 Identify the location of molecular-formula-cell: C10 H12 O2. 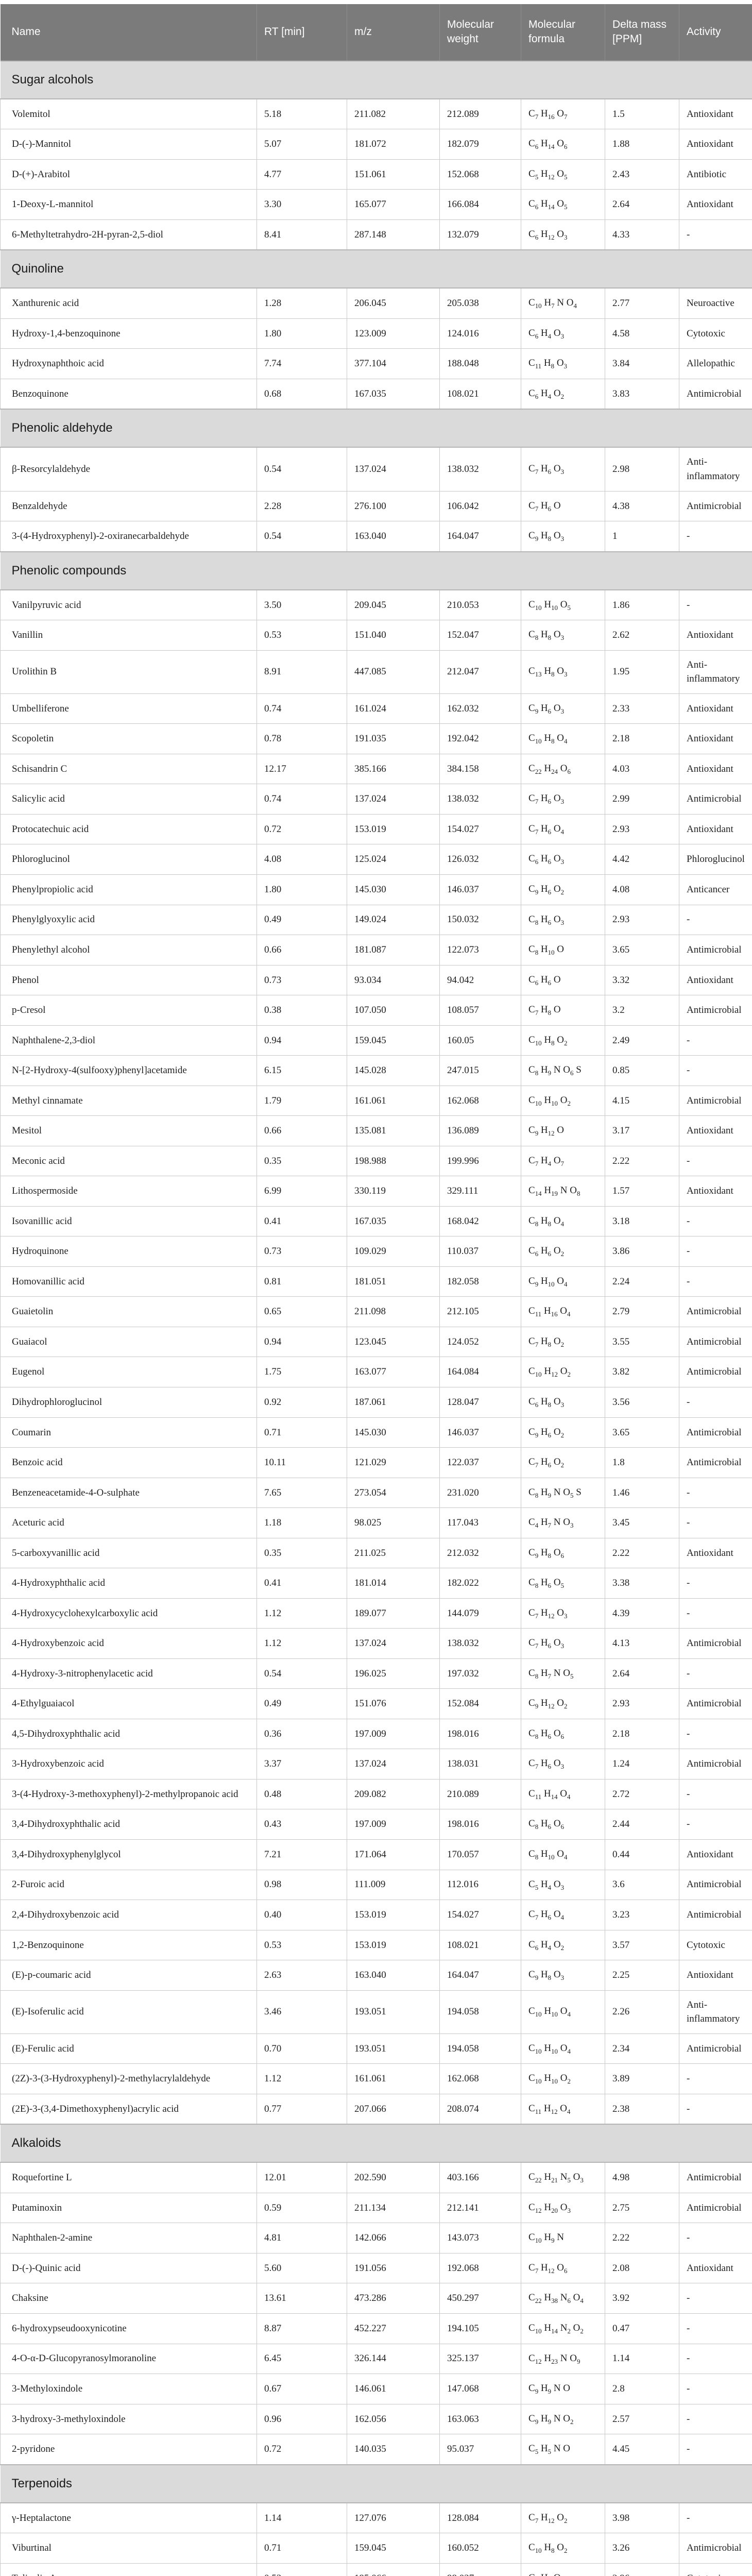
(563, 1372).